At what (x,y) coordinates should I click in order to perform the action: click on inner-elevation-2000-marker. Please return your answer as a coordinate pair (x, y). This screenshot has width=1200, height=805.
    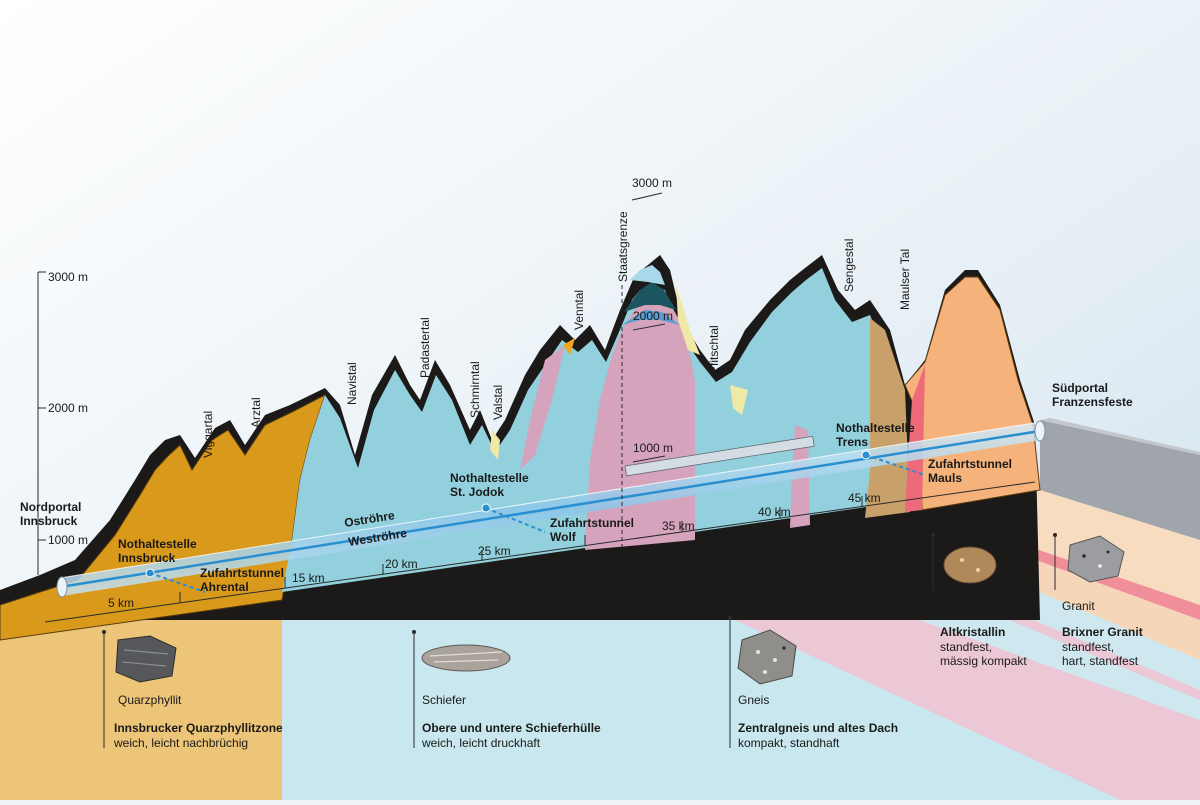
    Looking at the image, I should click on (649, 327).